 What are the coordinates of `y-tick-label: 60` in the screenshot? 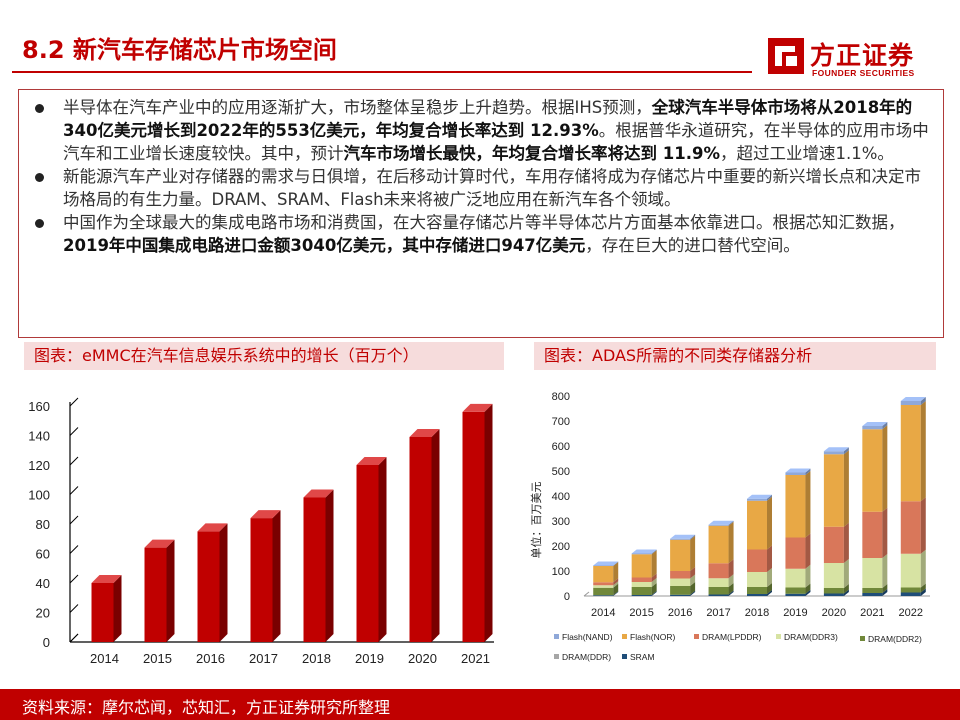 It's located at (43, 554).